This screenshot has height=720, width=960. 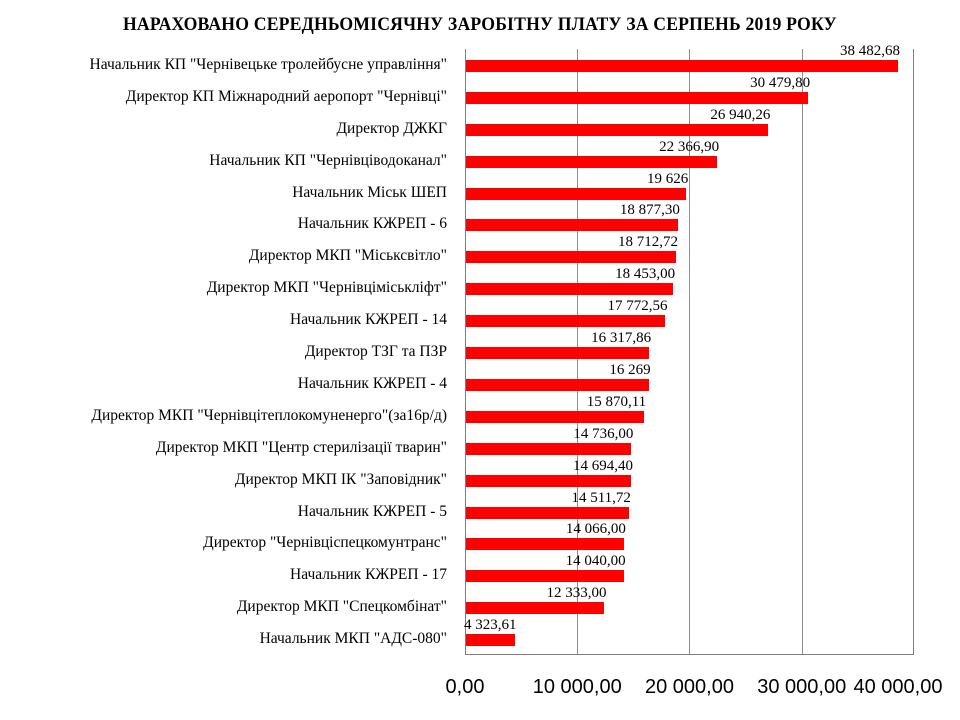 I want to click on bar-row: 22 366,90, so click(x=689, y=158).